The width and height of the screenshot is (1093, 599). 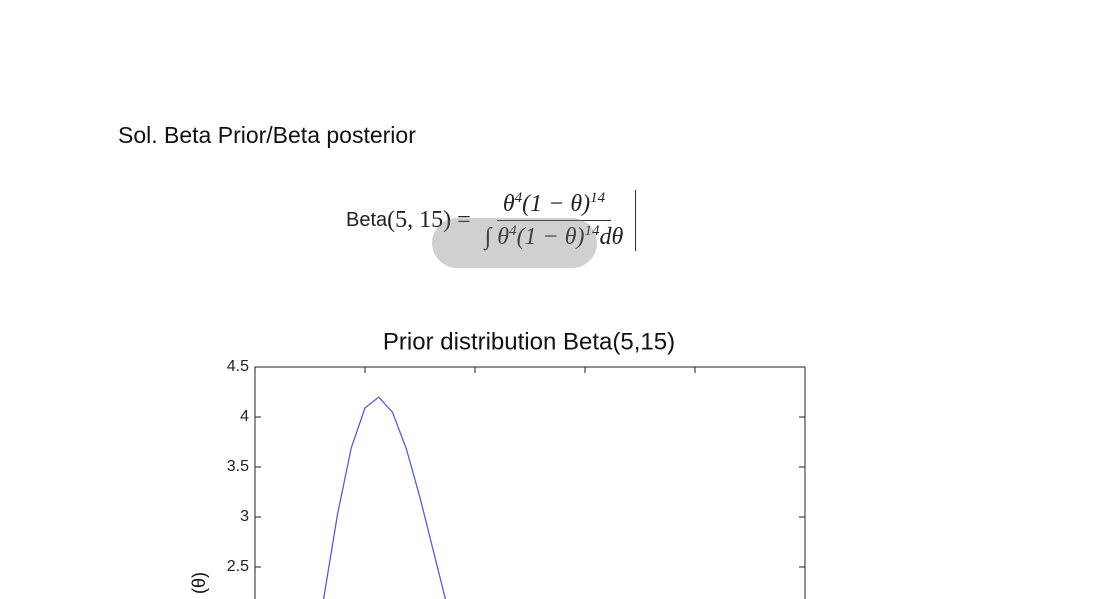 I want to click on formula-args: (5, 15) =, so click(x=429, y=220).